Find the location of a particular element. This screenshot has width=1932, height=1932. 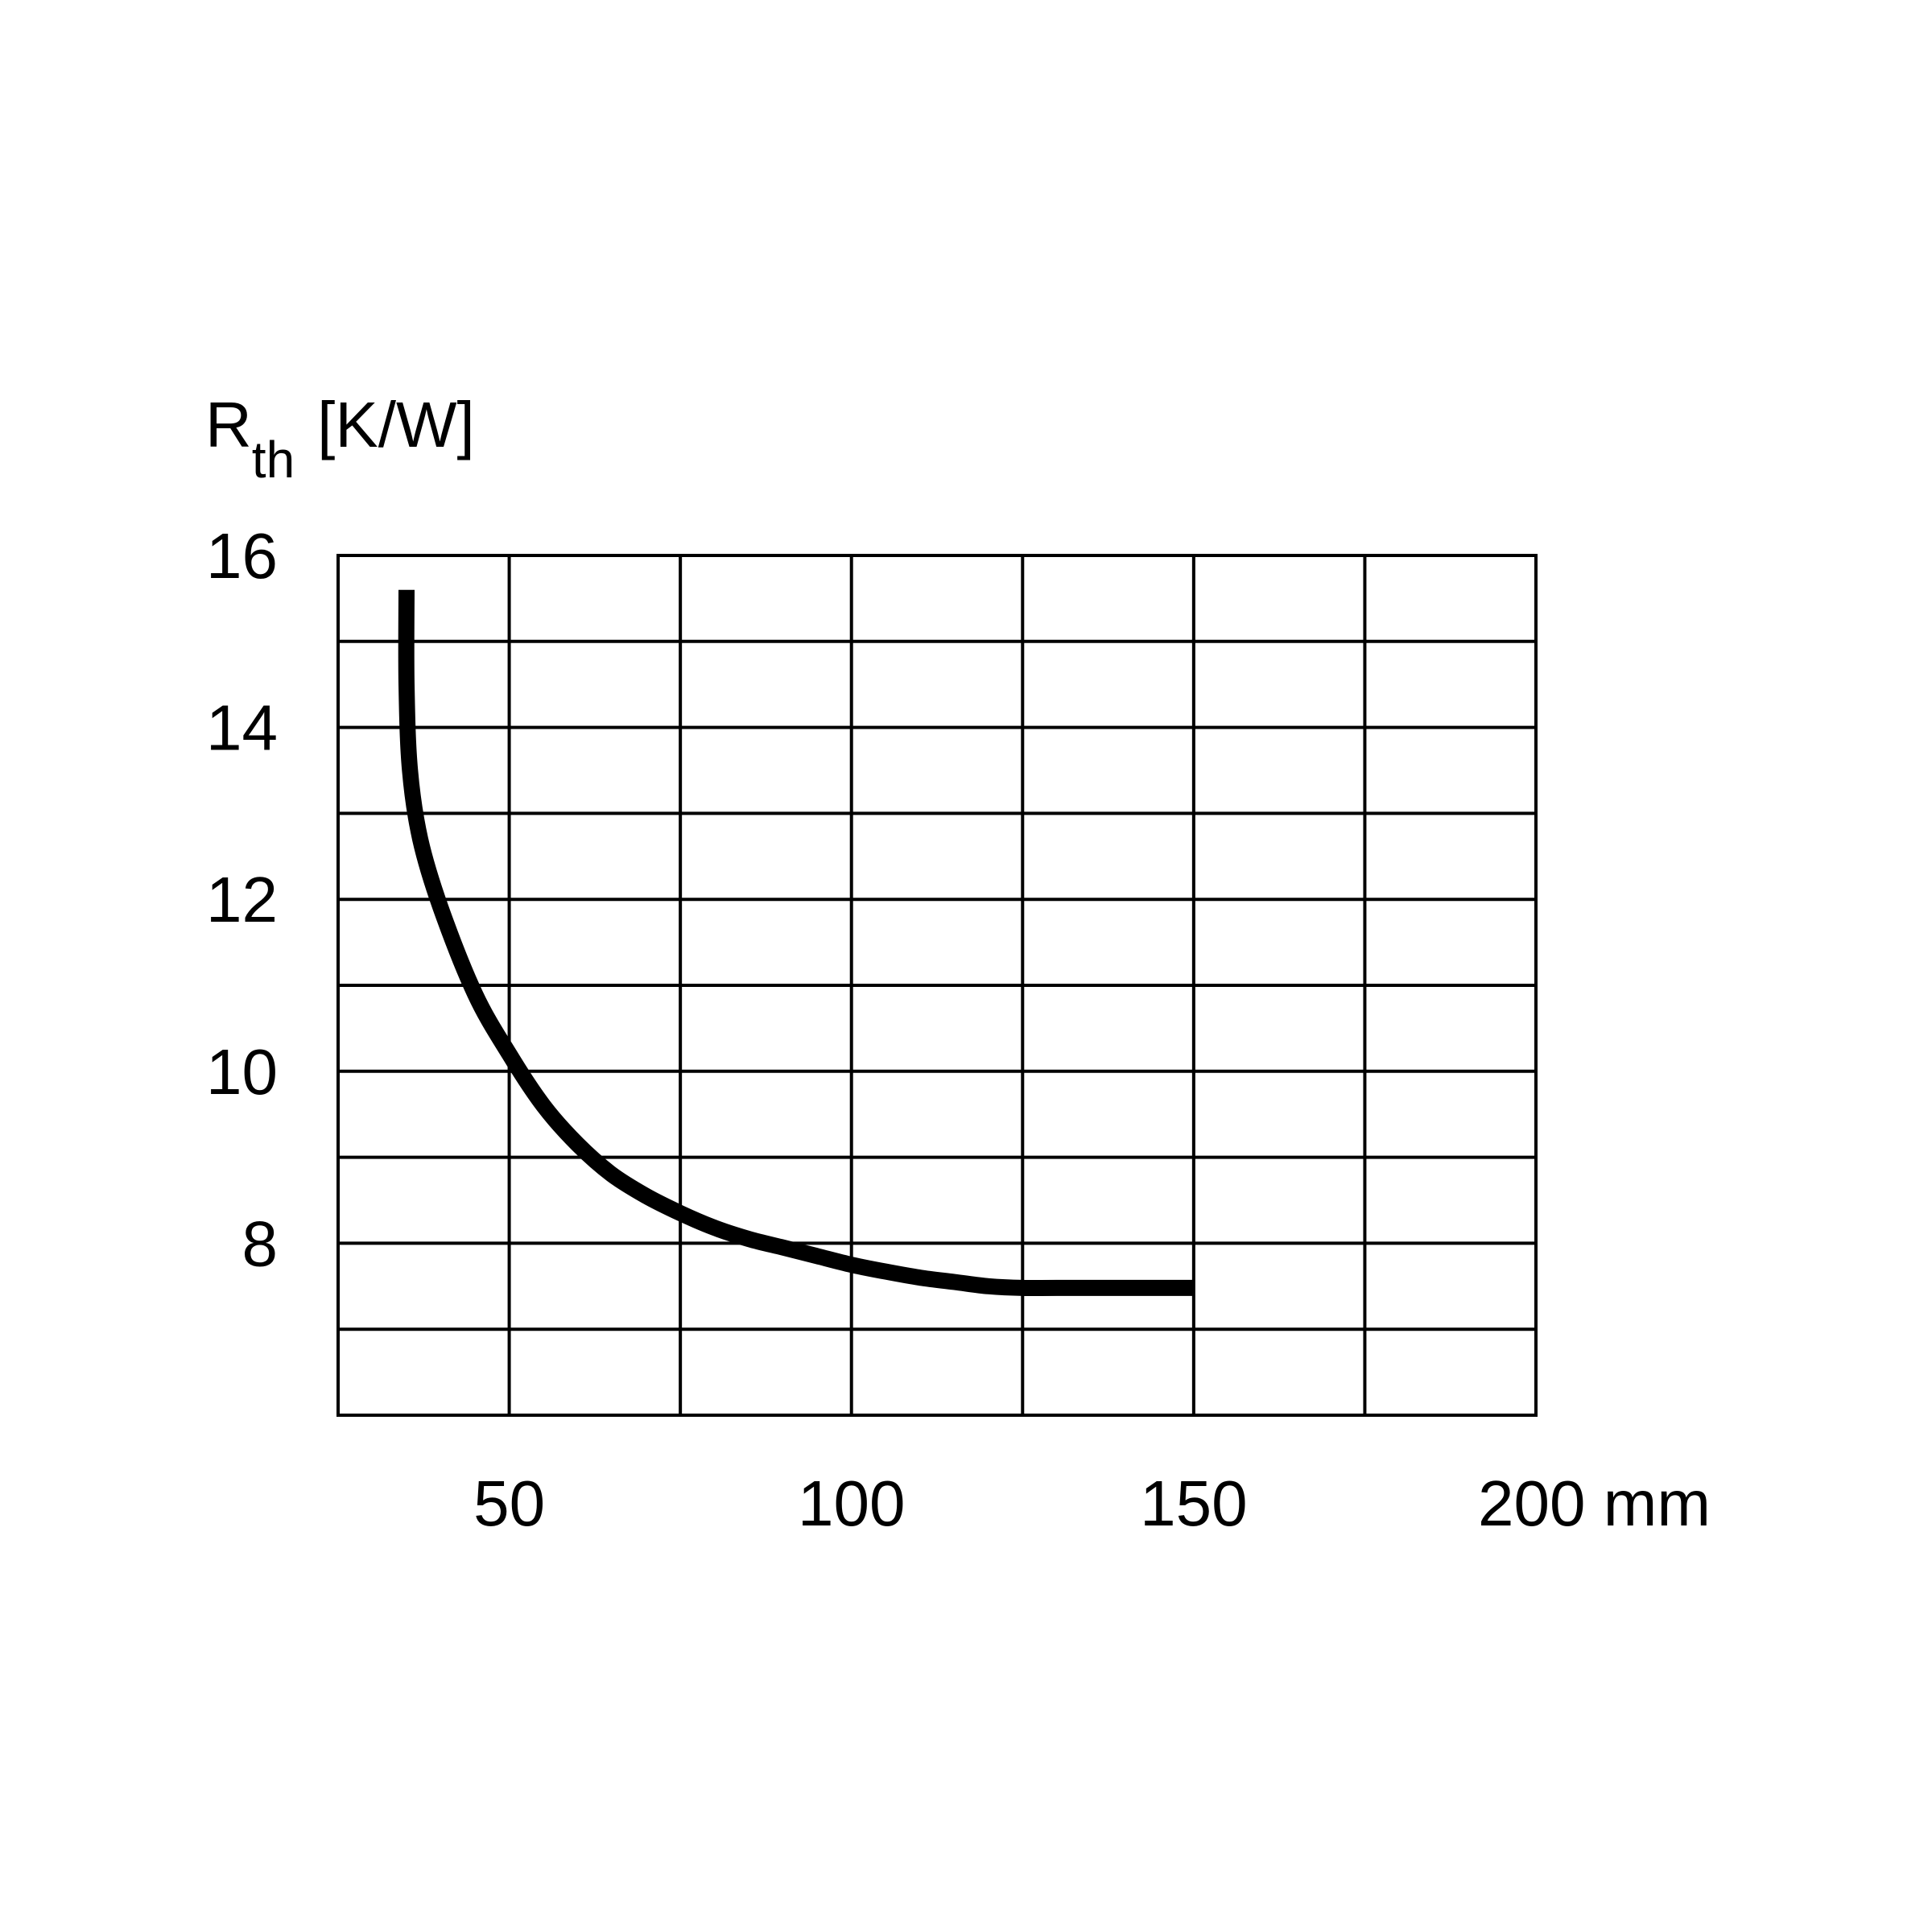

x-tick-label: 150 is located at coordinates (1193, 1503).